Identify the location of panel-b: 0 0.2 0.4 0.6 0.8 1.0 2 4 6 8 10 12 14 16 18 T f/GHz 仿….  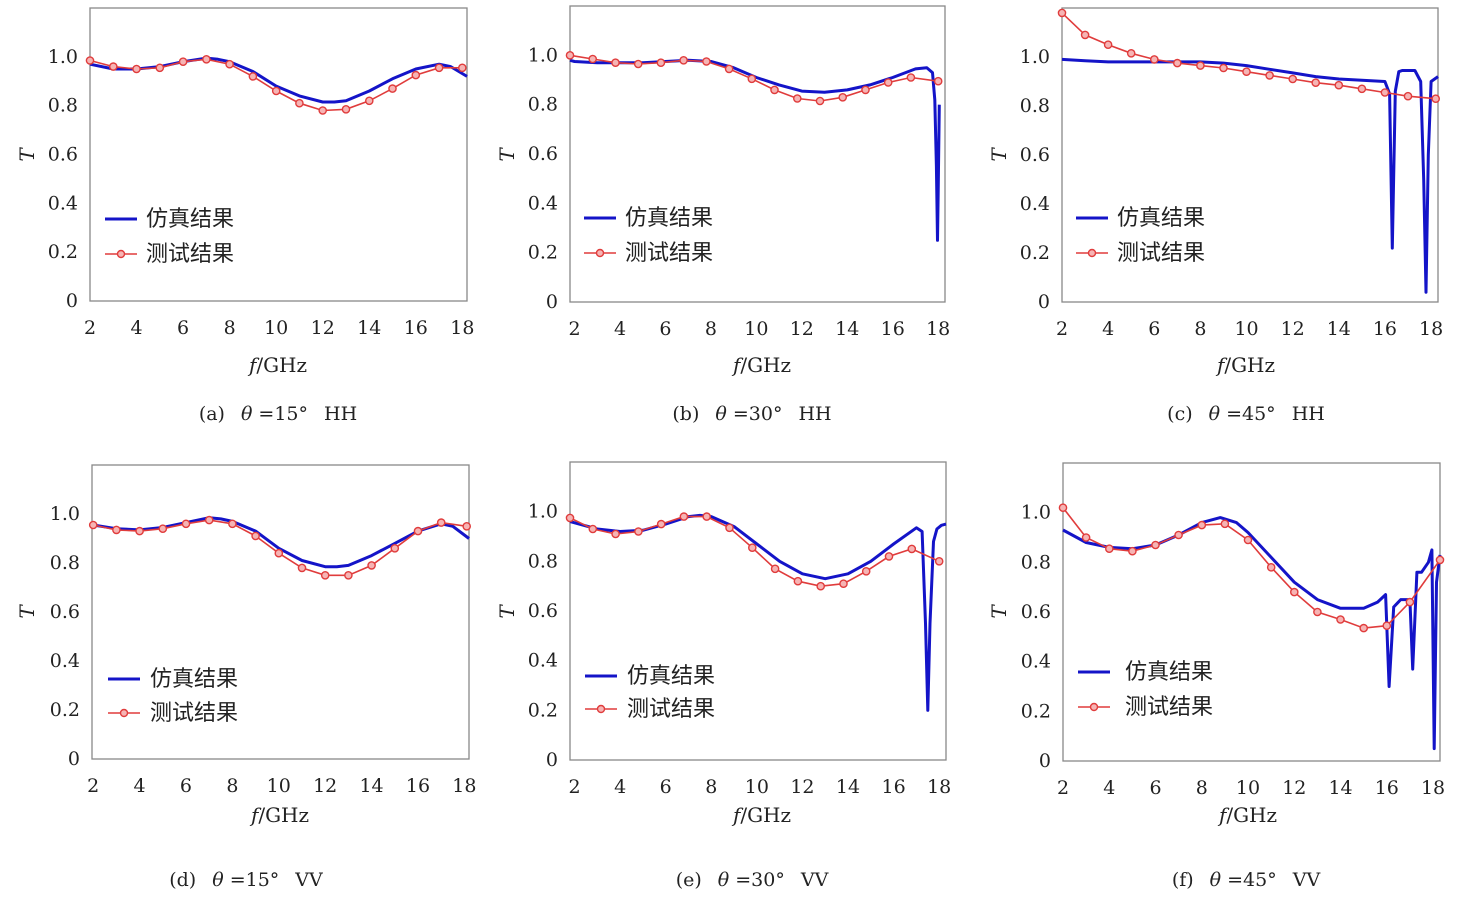
(722, 215).